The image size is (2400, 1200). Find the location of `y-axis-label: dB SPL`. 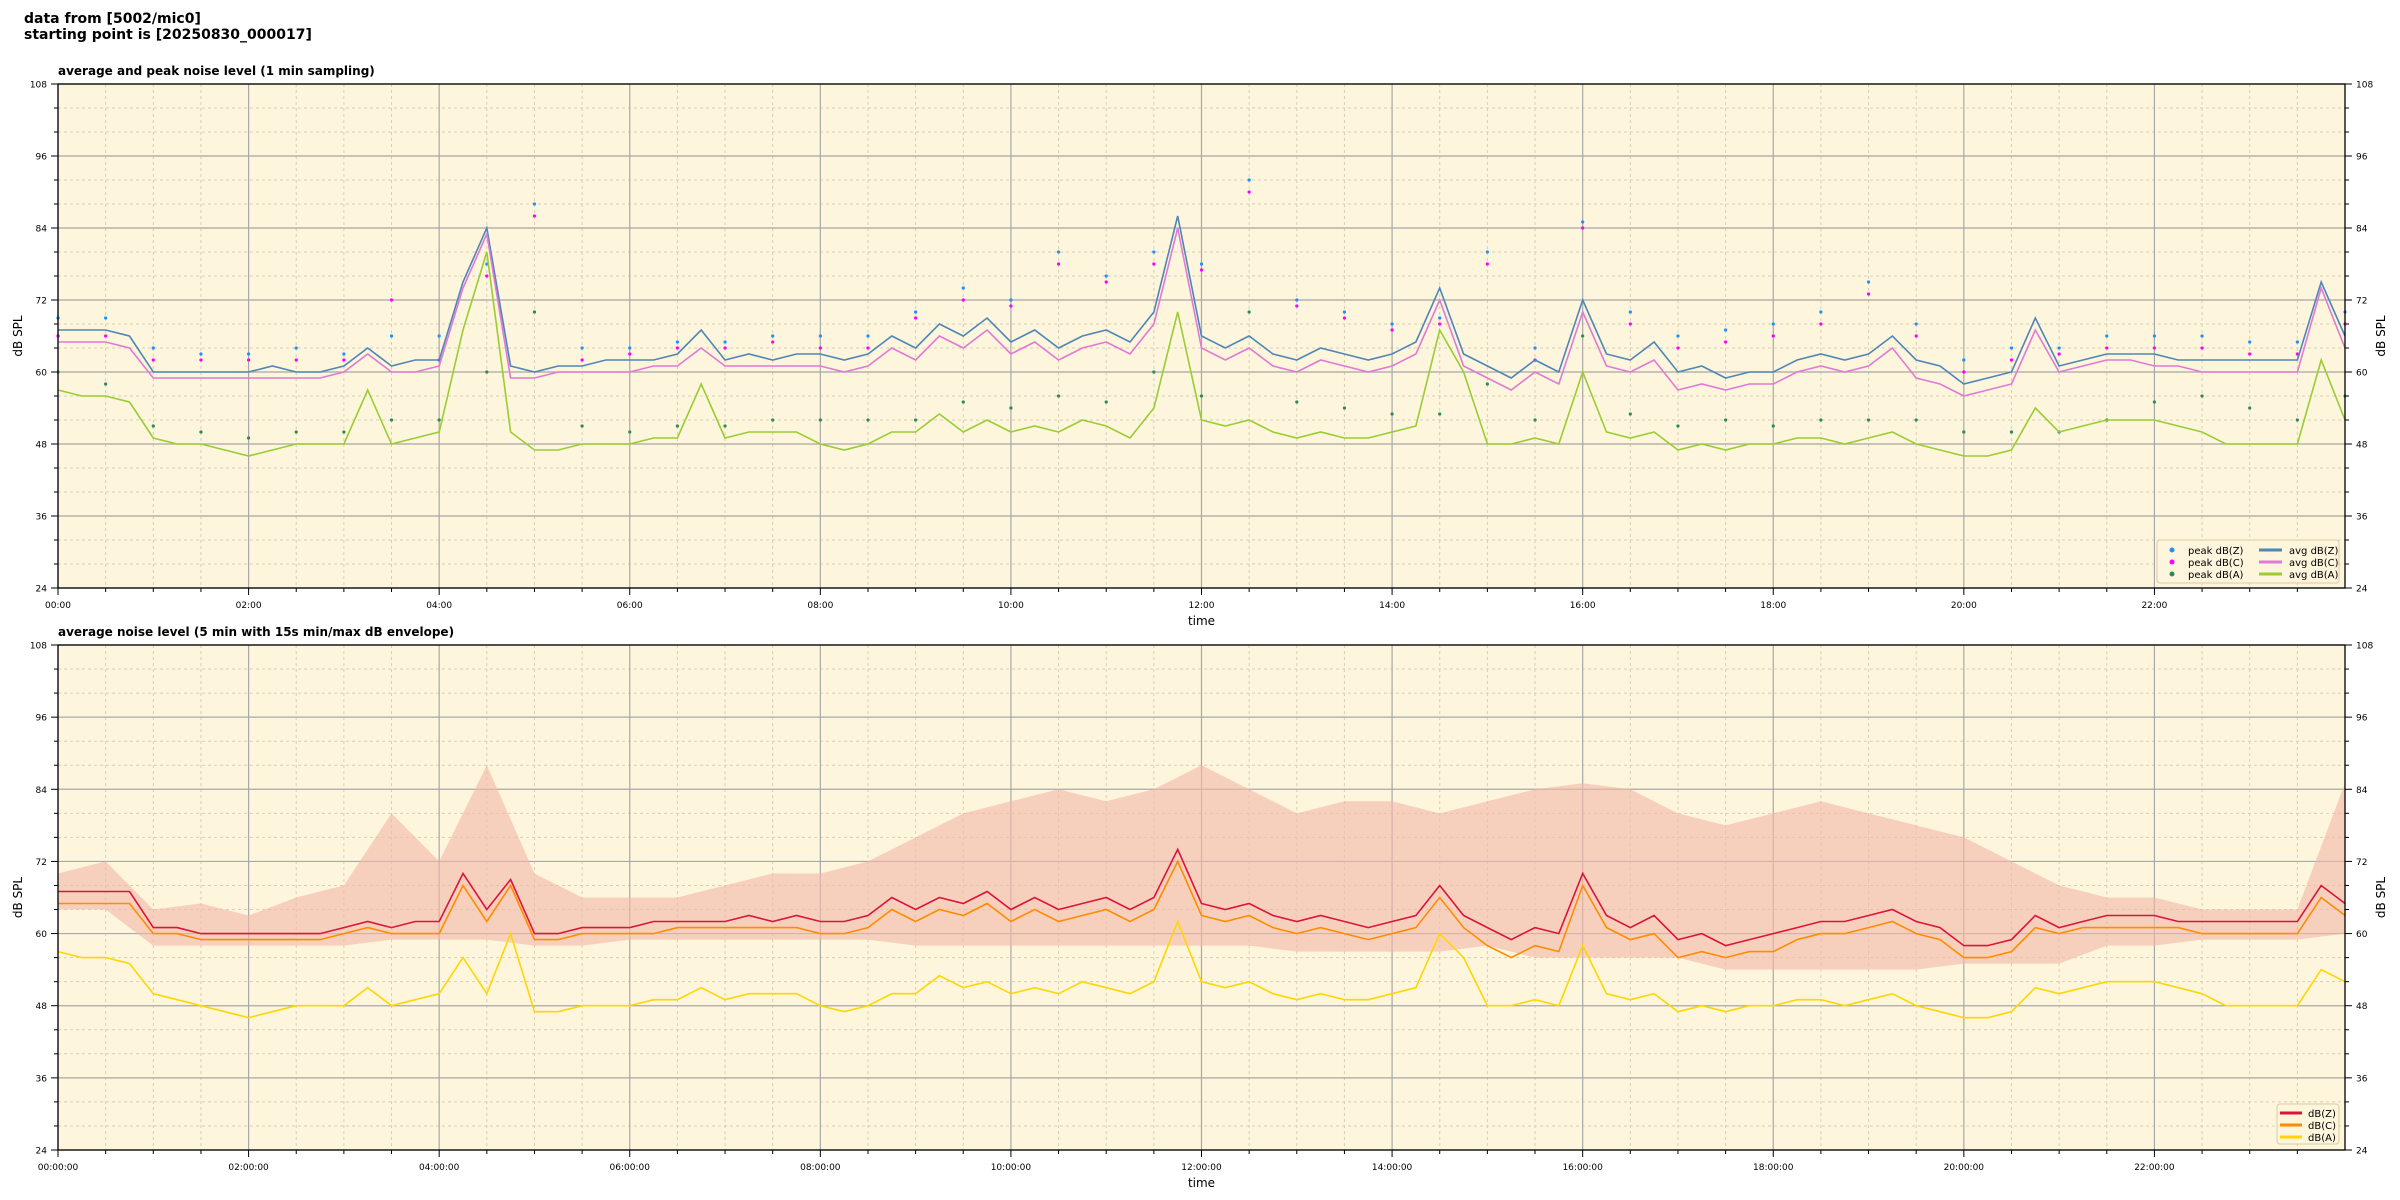

y-axis-label: dB SPL is located at coordinates (18, 898).